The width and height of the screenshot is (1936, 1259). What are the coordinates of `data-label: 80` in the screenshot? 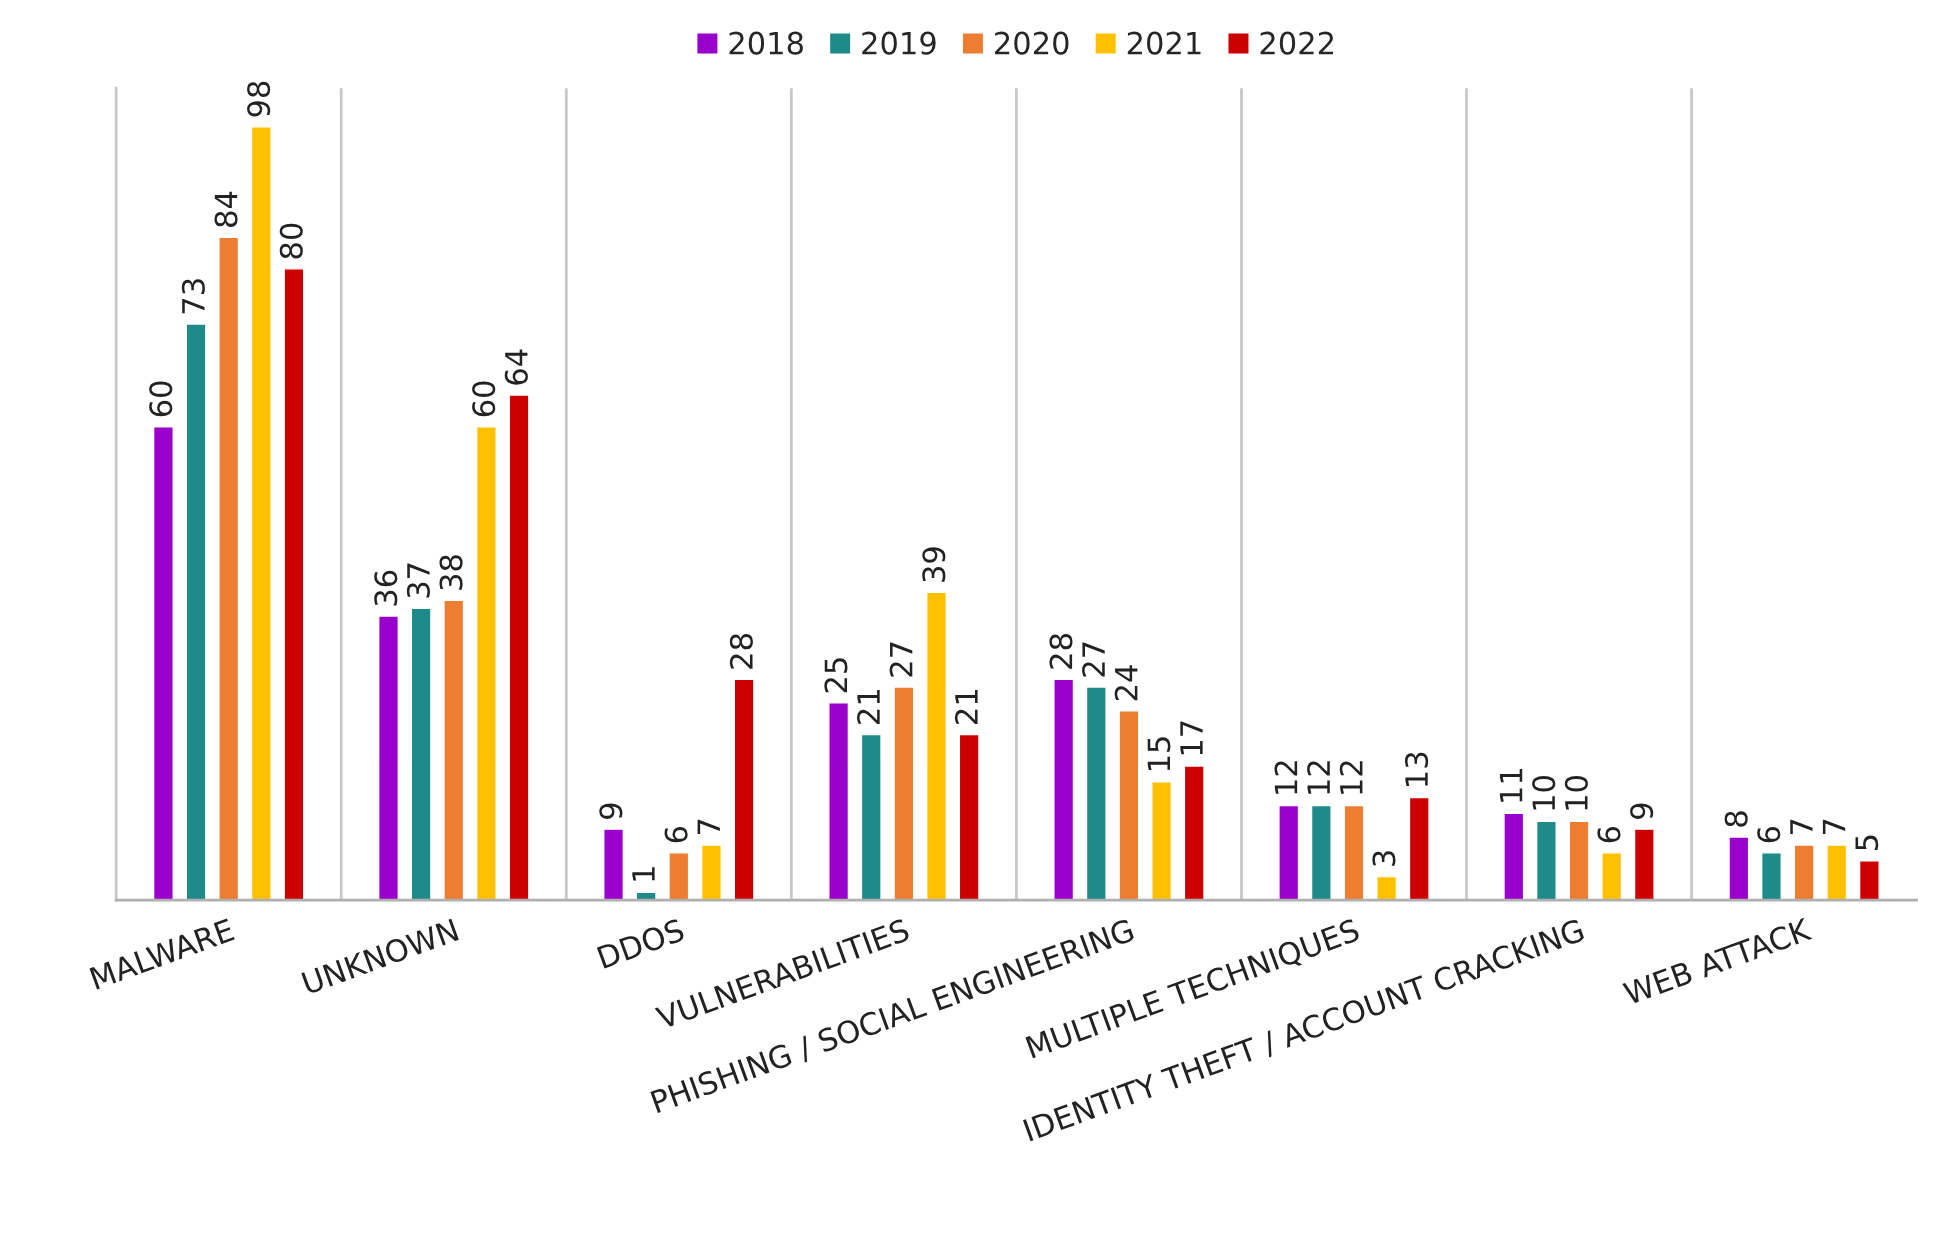 It's located at (291, 241).